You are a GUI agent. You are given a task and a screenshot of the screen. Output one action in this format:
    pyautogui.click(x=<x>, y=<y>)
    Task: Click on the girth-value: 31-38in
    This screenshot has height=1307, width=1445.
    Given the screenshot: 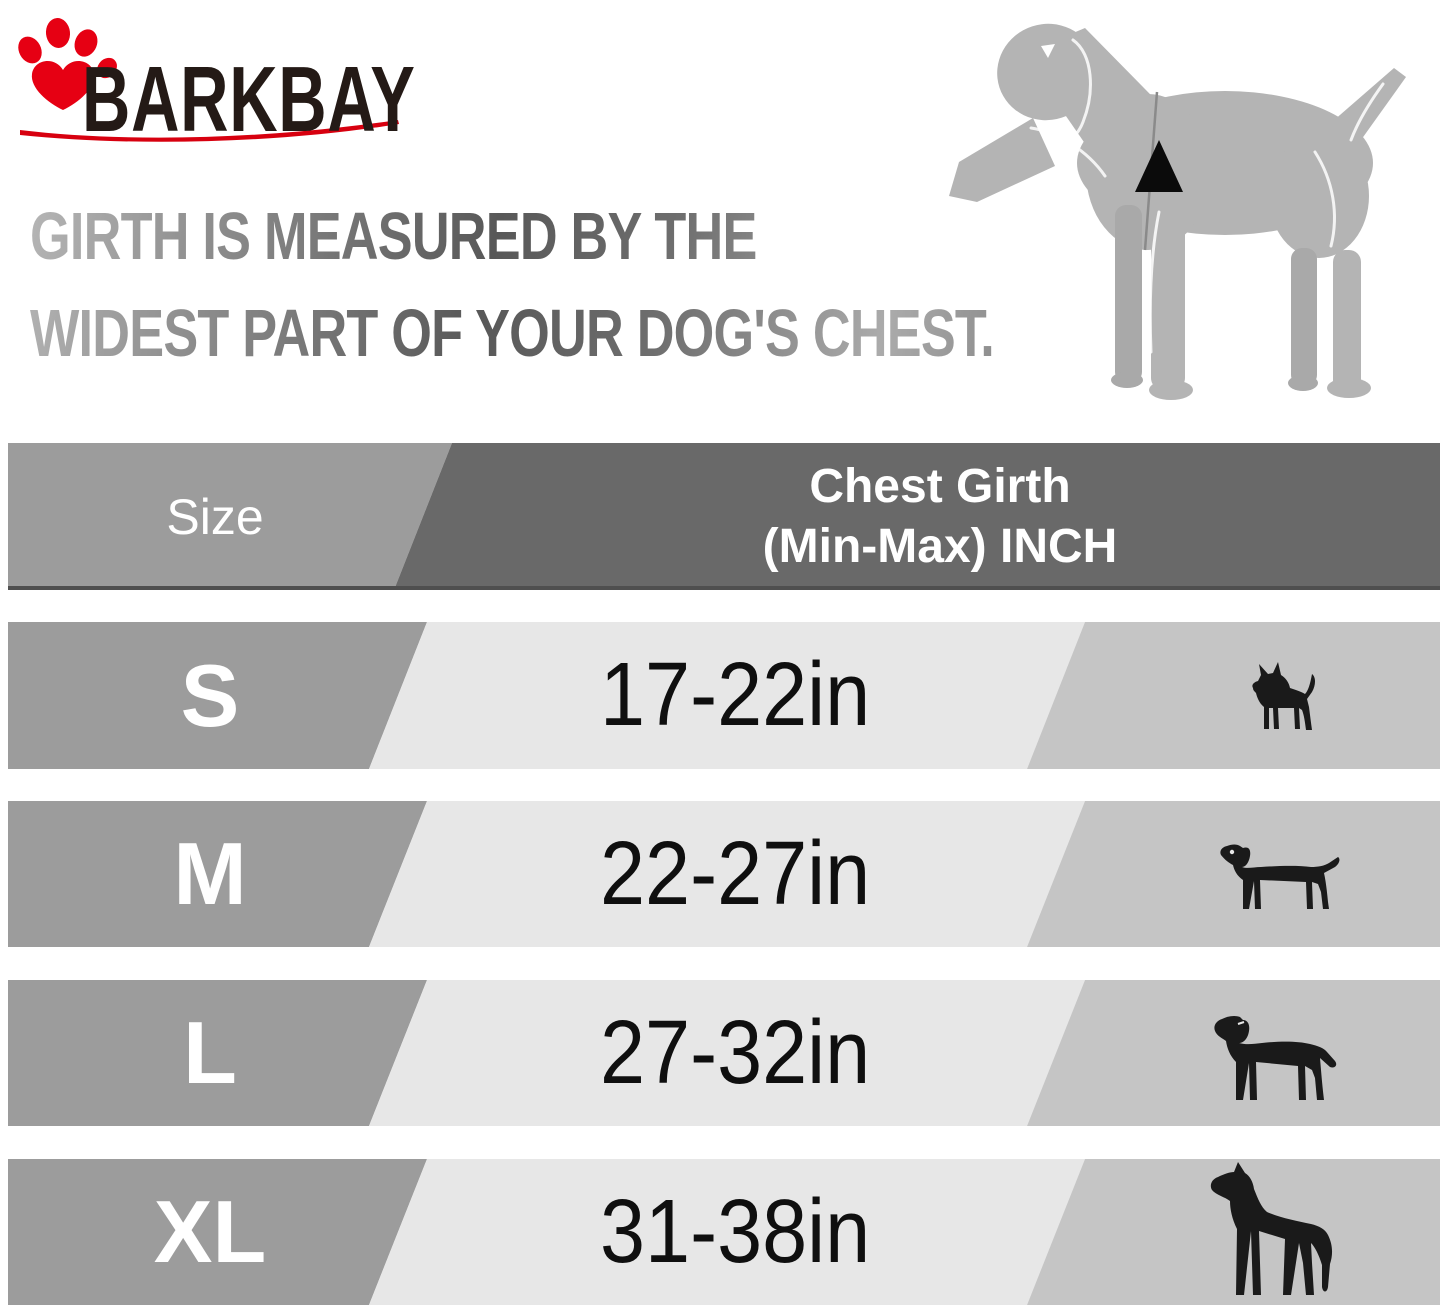 What is the action you would take?
    pyautogui.click(x=735, y=1231)
    